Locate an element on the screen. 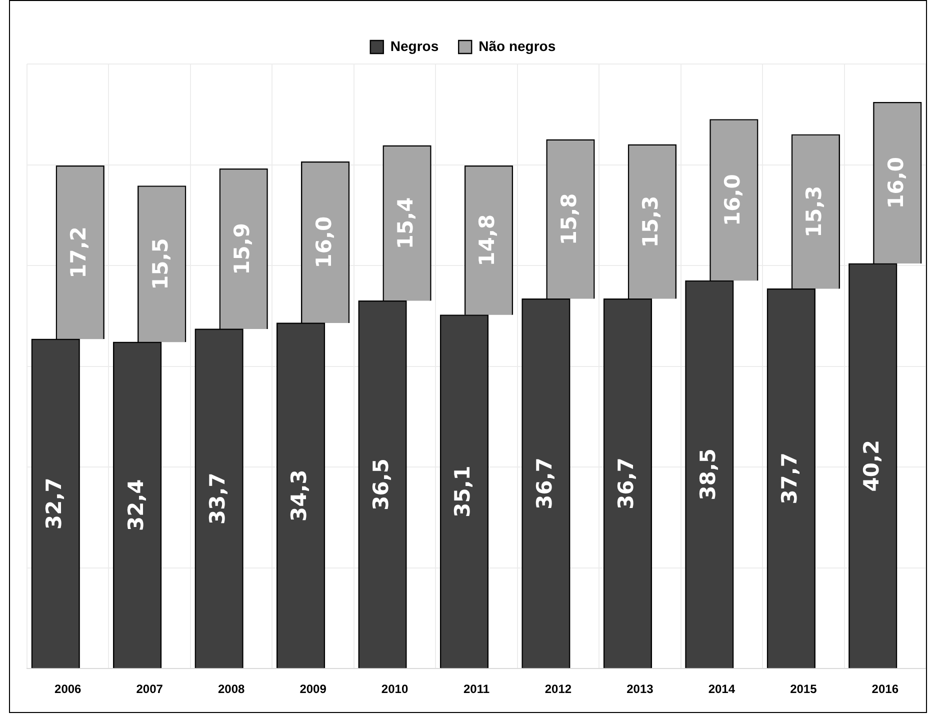 This screenshot has height=715, width=928. x-tick-label: 2012 is located at coordinates (558, 689).